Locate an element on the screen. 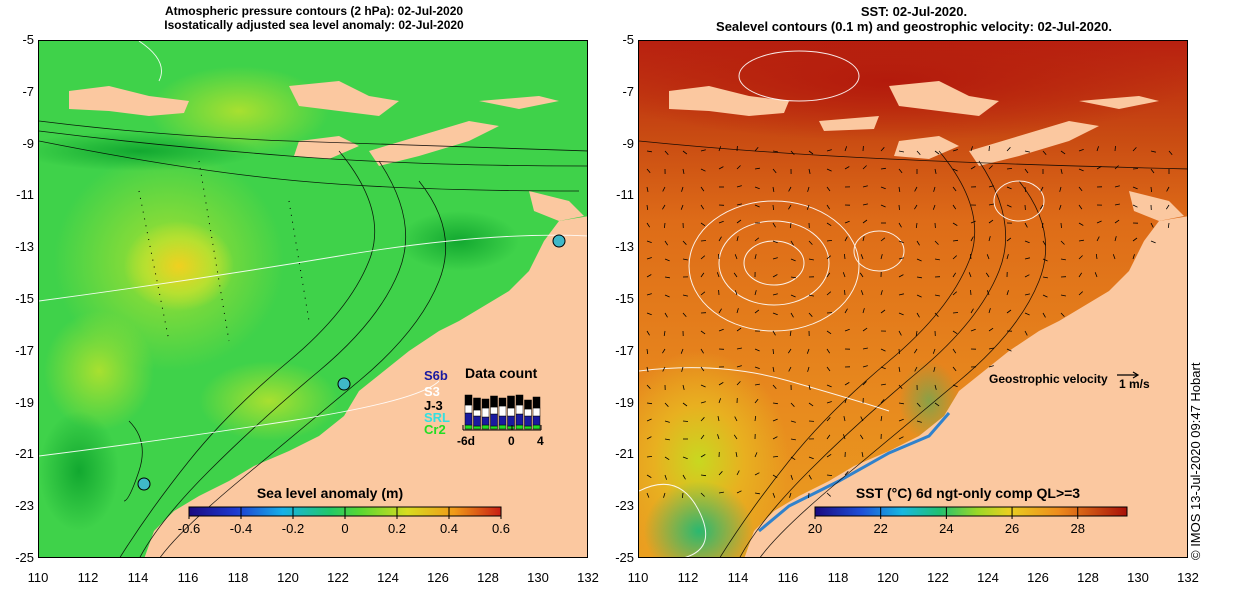 The image size is (1250, 590). timor-island is located at coordinates (434, 143).